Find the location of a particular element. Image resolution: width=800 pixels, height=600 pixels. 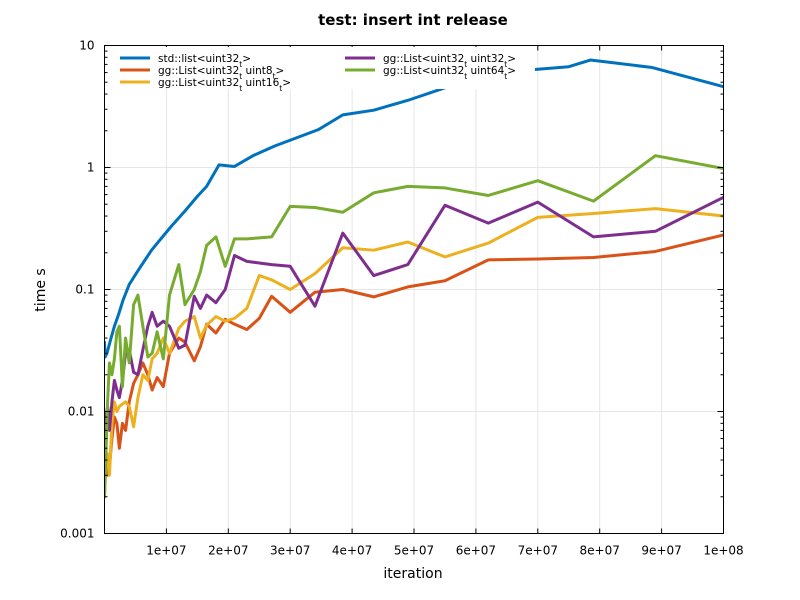

legend-label-1: gg::List<uint32t uint8t> is located at coordinates (221, 73).